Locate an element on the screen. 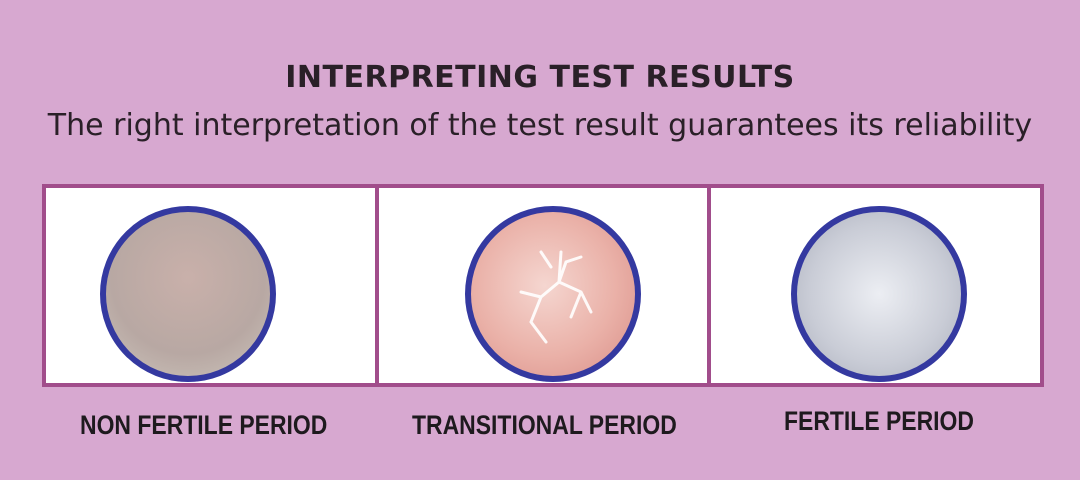  fern-pattern-icon is located at coordinates (556, 297).